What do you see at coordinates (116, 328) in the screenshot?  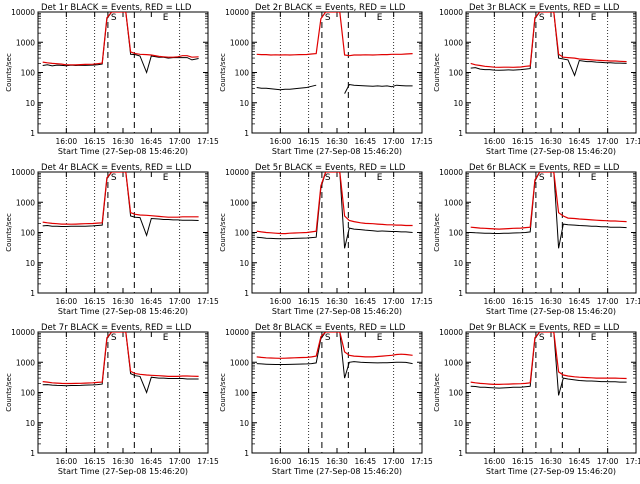 I see `panel-title: Det 7r BLACK = Events, RED = LLD` at bounding box center [116, 328].